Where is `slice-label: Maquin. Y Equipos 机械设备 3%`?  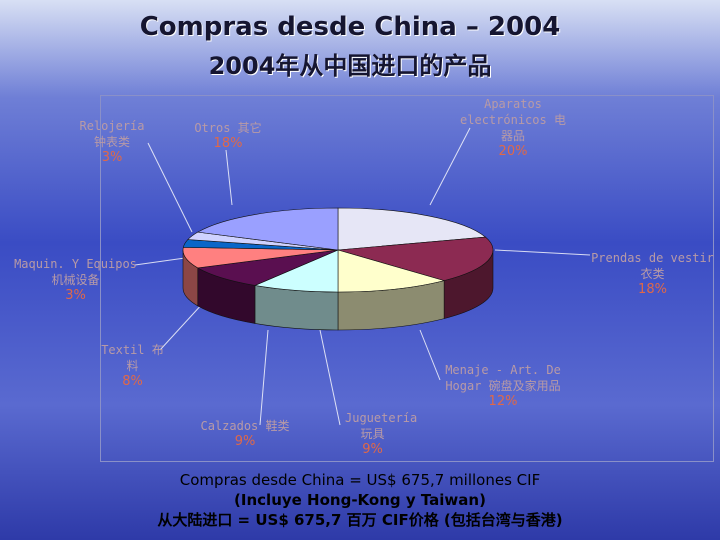
slice-label: Maquin. Y Equipos 机械设备 3% is located at coordinates (75, 280).